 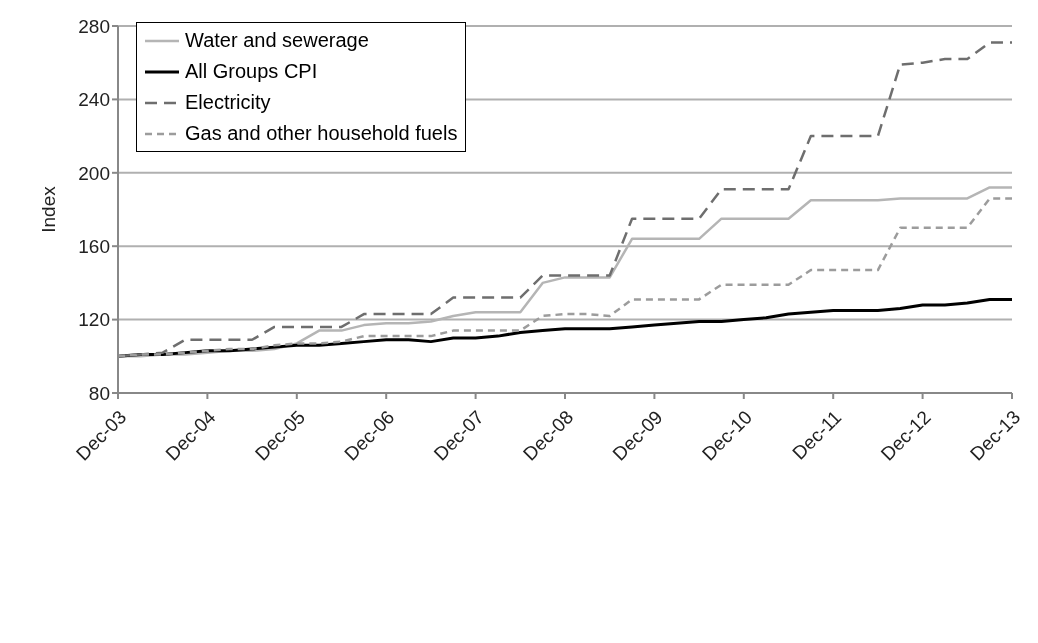 I want to click on legend-label: Electricity, so click(x=228, y=102).